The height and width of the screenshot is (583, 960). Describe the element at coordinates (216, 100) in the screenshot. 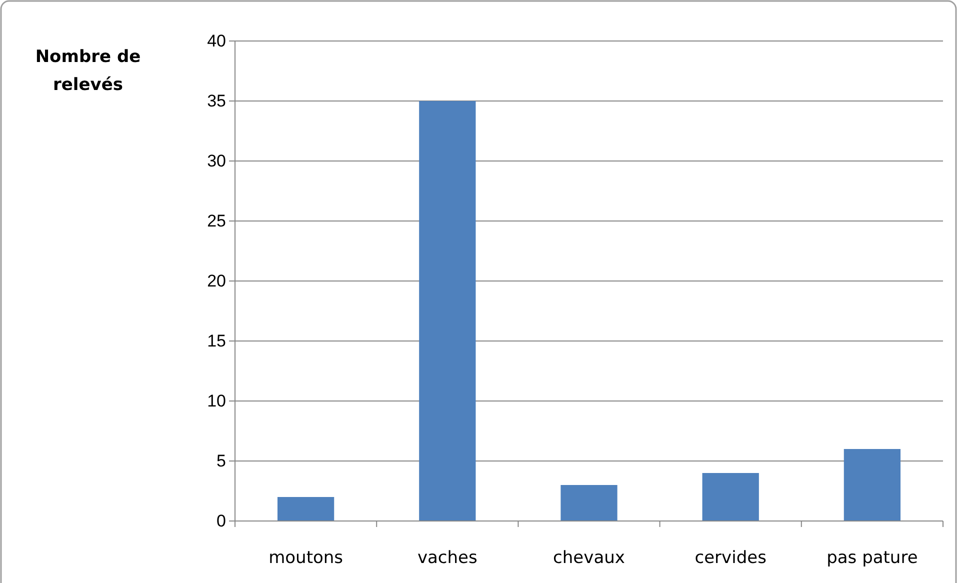

I see `y-tick-label: 35` at that location.